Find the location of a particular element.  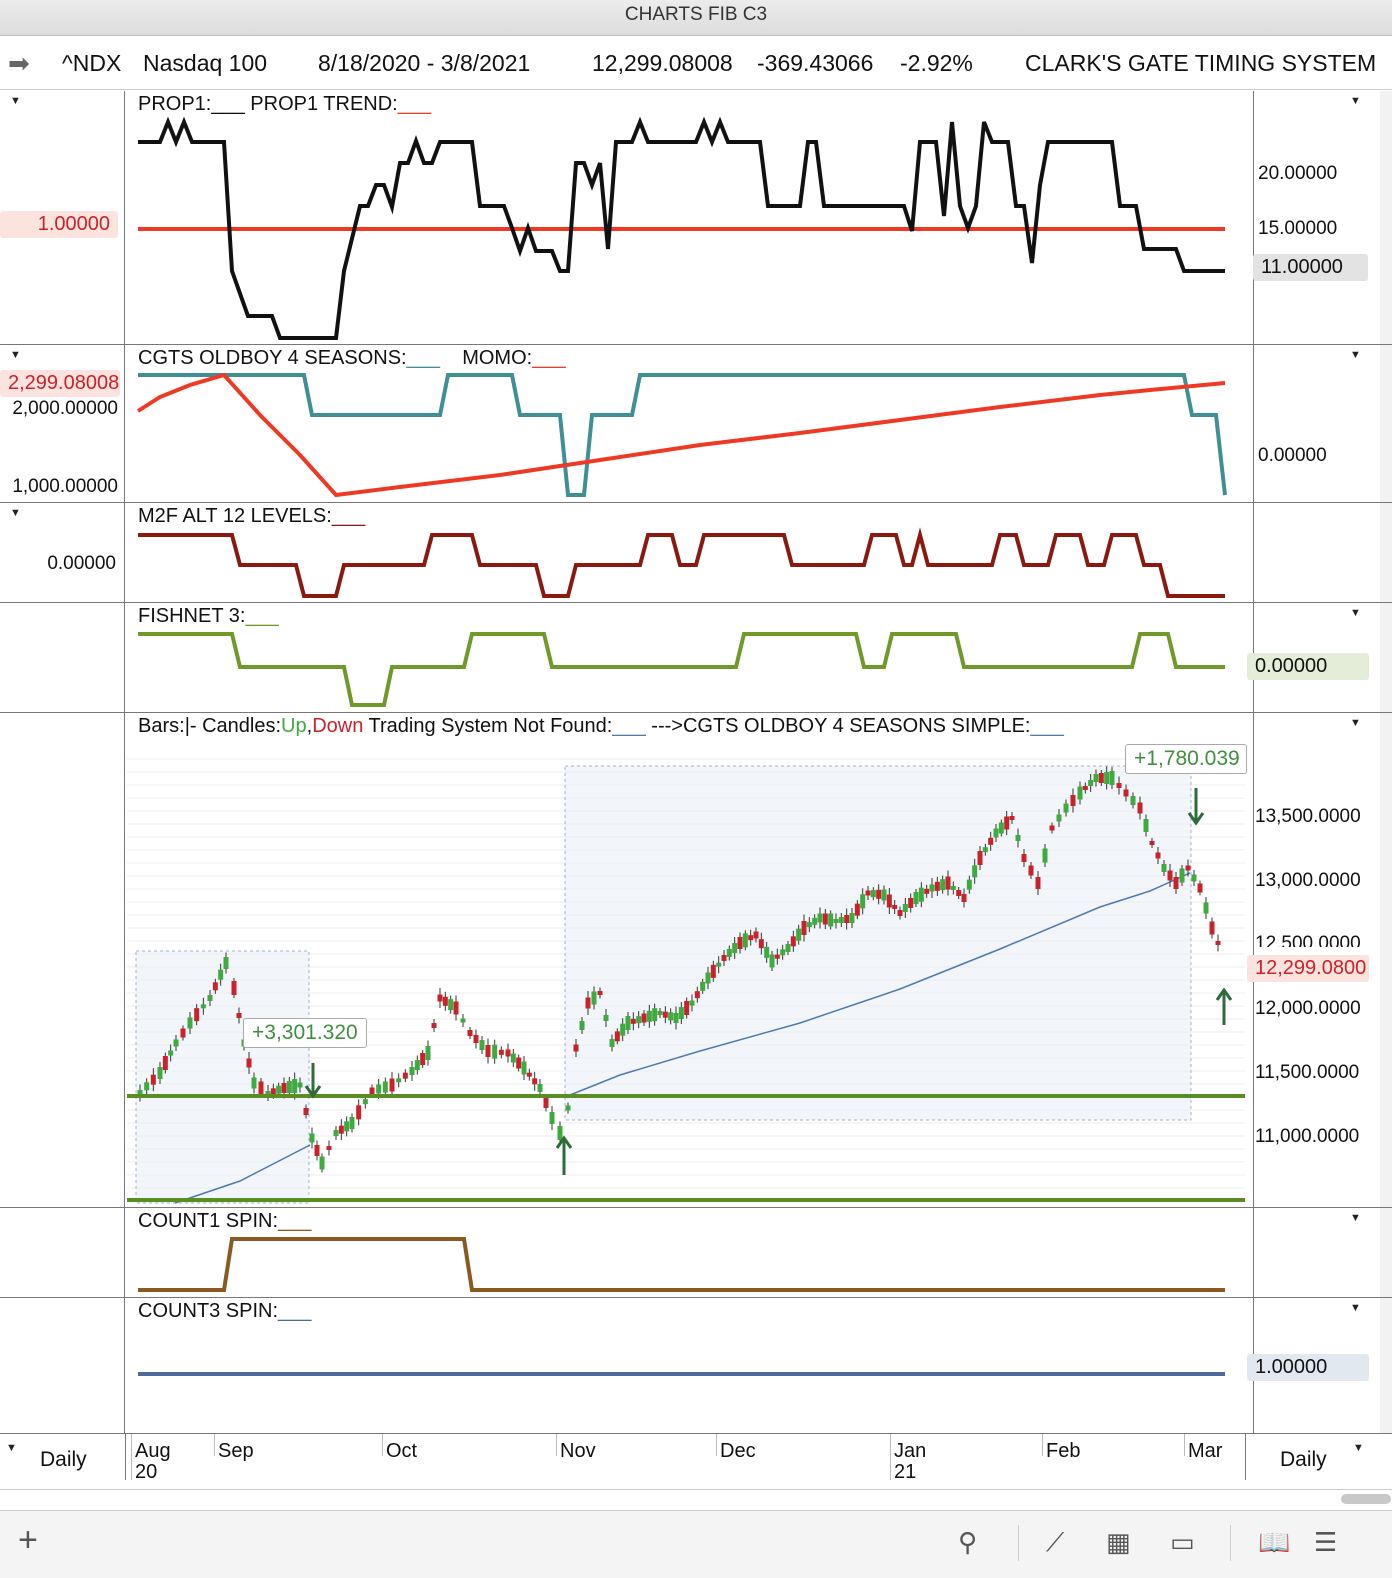

month-label: Feb is located at coordinates (1063, 1451).